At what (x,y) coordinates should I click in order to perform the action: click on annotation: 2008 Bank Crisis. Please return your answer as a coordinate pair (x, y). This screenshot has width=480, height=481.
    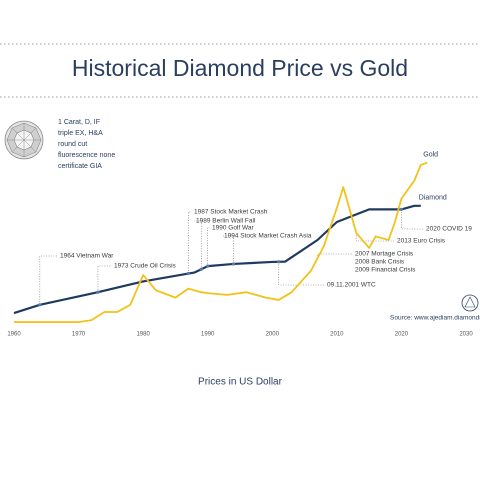
    Looking at the image, I should click on (380, 262).